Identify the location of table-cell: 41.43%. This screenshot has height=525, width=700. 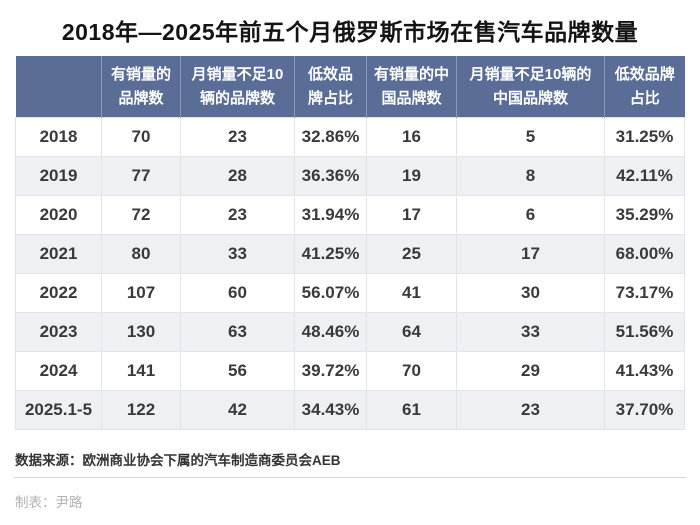
(644, 371).